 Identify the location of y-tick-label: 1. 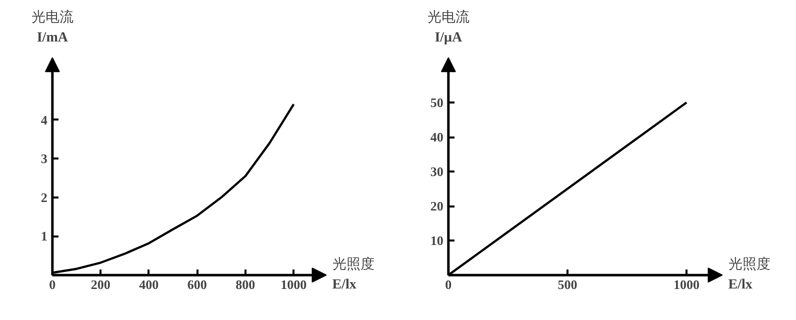
(44, 236).